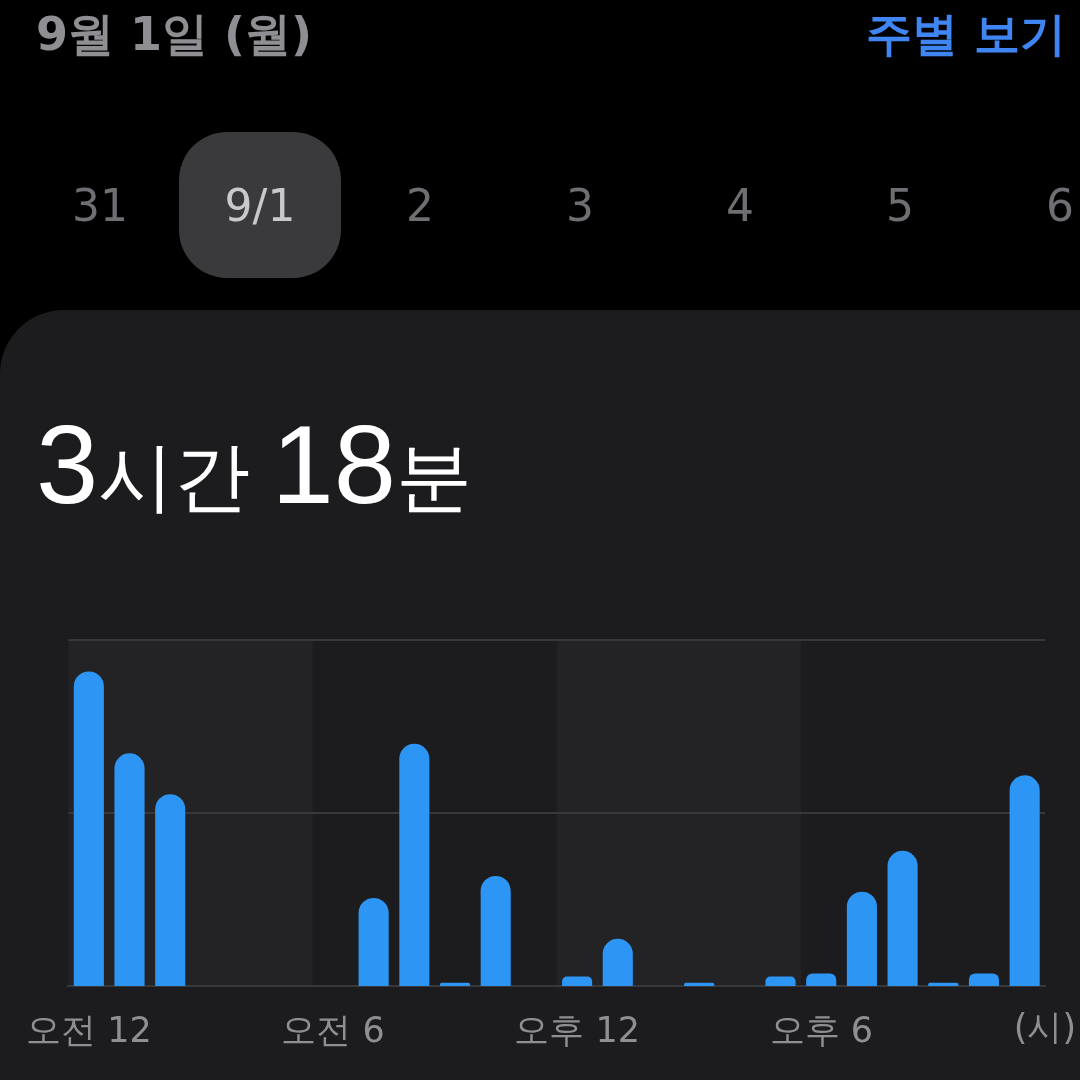 This screenshot has width=1080, height=1080. I want to click on text: 31, so click(100, 206).